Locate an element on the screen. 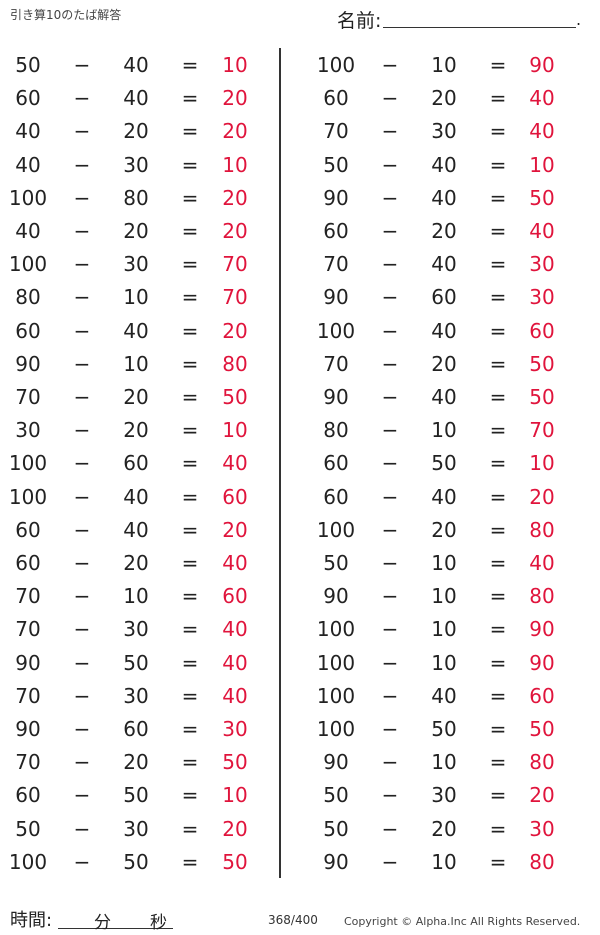 This screenshot has height=935, width=600. minuend: 40 is located at coordinates (28, 164).